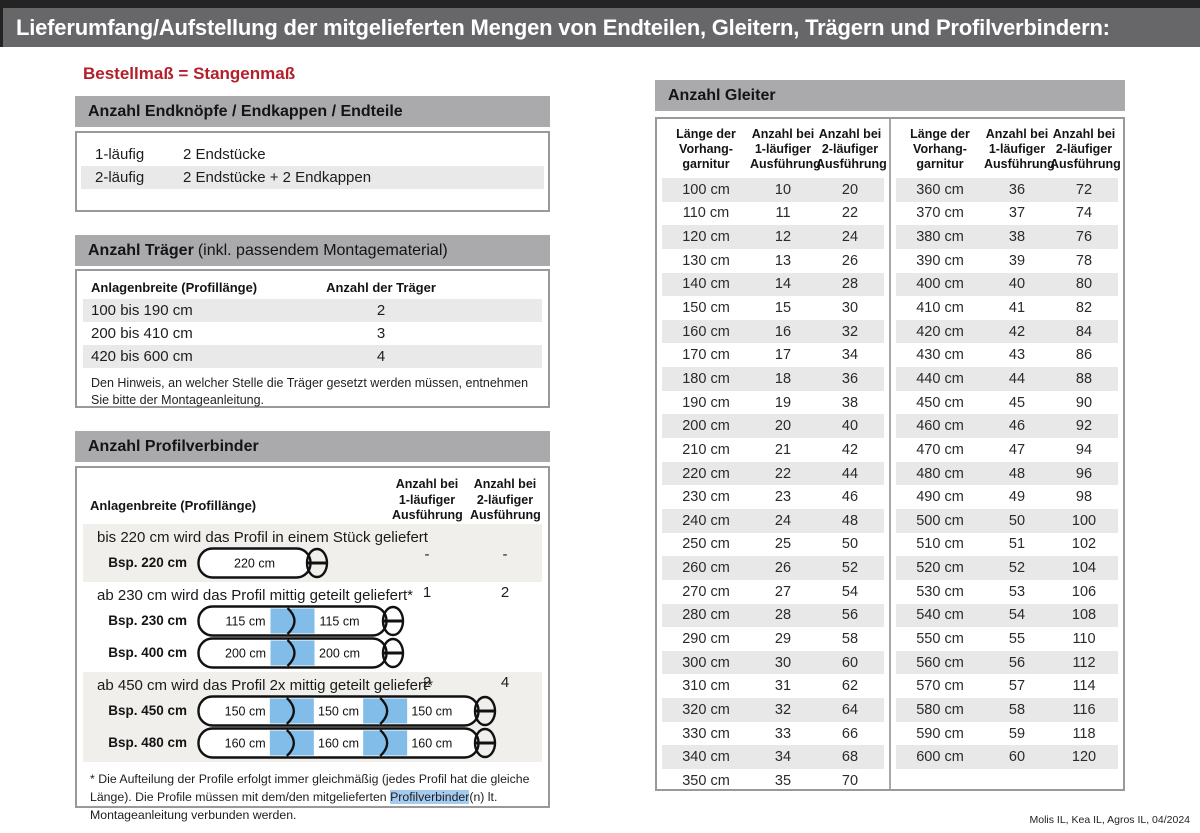 This screenshot has width=1200, height=833. I want to click on table-row: 560 cm 56 112, so click(1007, 662).